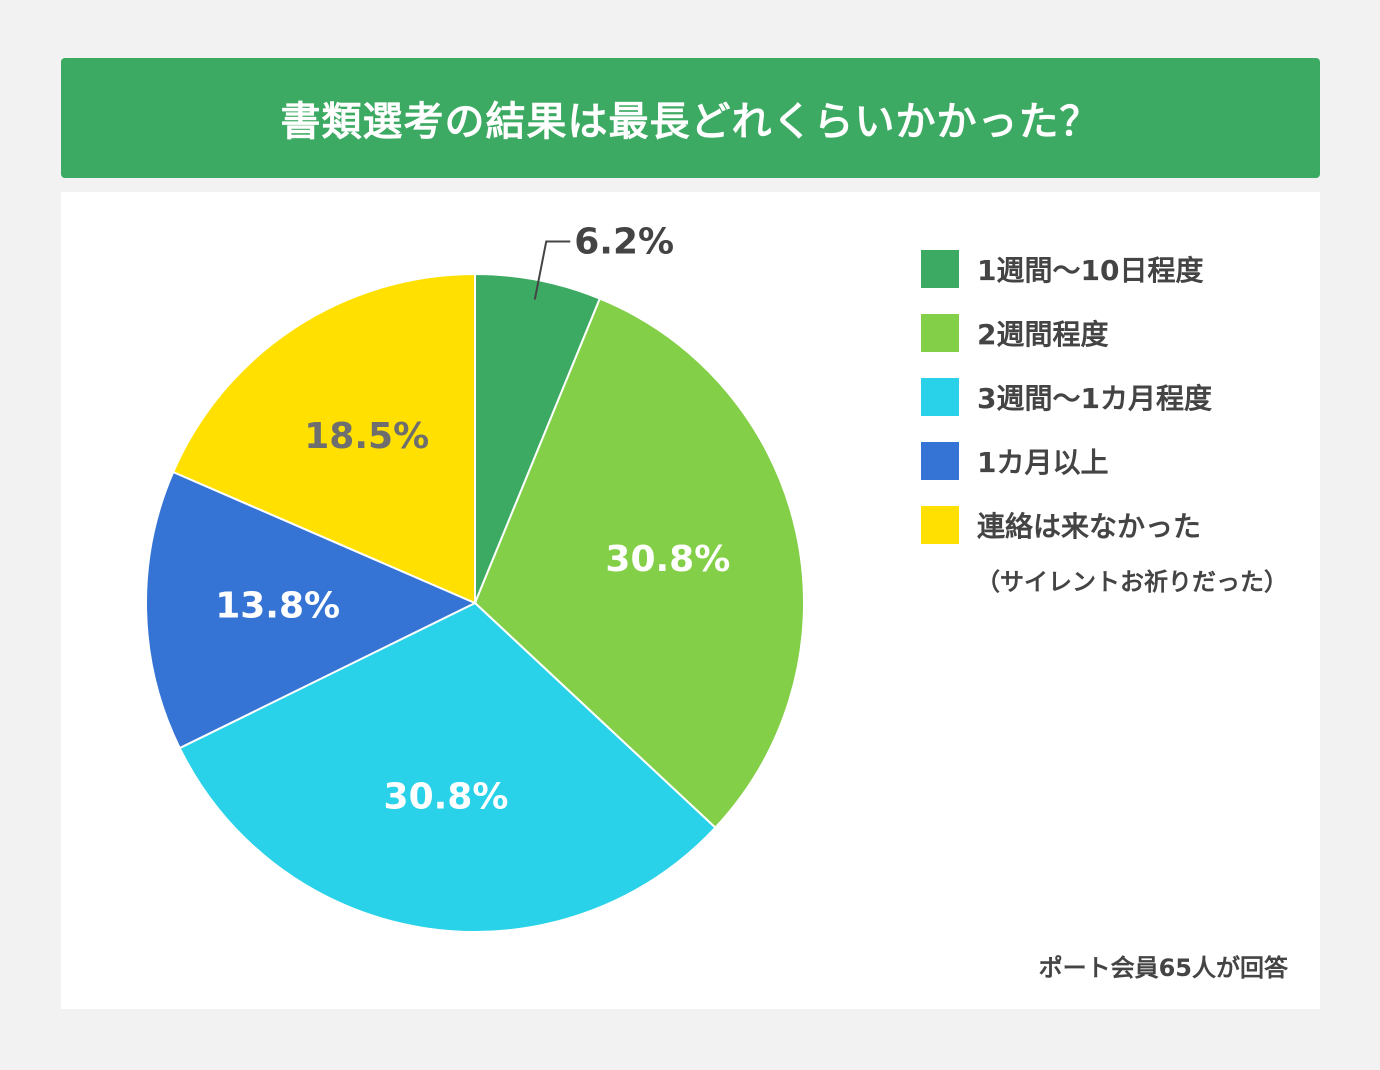  What do you see at coordinates (1089, 526) in the screenshot?
I see `legend-label: 連絡は来なかった` at bounding box center [1089, 526].